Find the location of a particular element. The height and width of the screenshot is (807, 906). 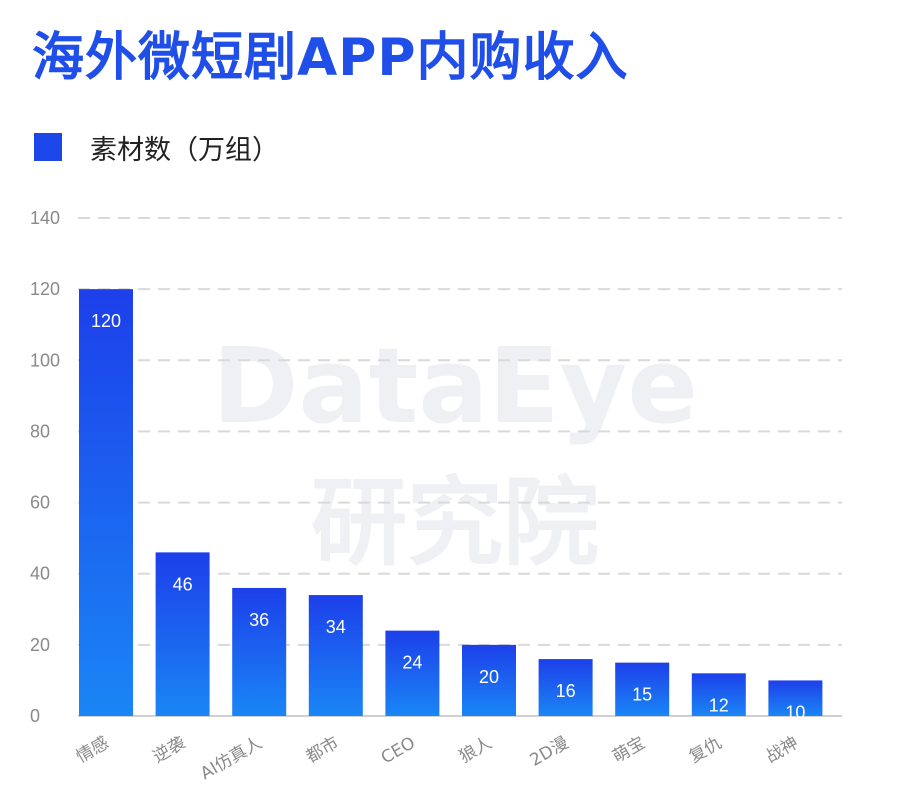

x-tick-label: 2D漫 is located at coordinates (549, 752).